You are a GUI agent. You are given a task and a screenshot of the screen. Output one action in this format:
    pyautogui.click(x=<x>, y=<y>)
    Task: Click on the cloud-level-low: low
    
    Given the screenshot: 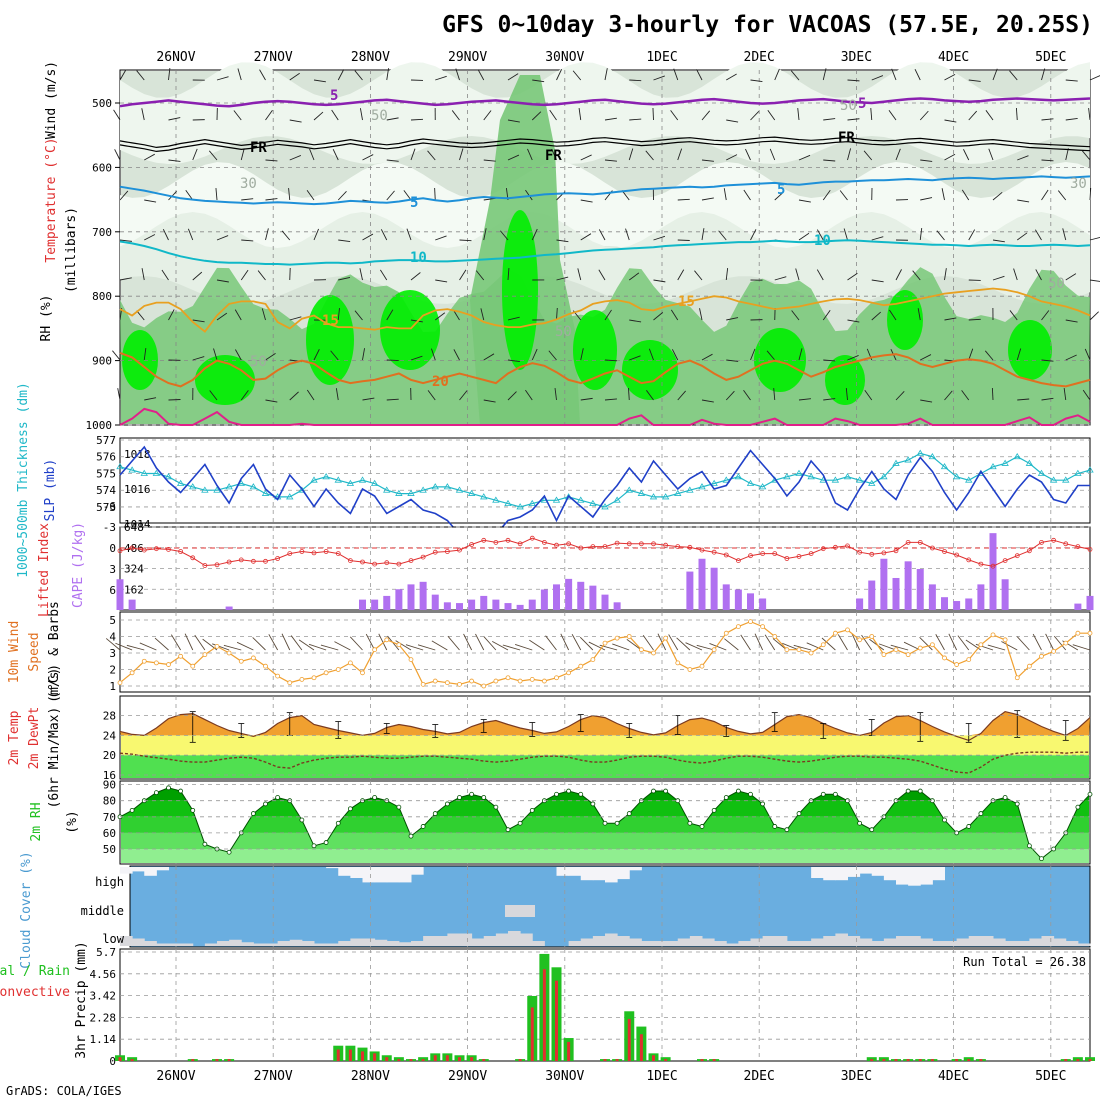 What is the action you would take?
    pyautogui.click(x=113, y=939)
    